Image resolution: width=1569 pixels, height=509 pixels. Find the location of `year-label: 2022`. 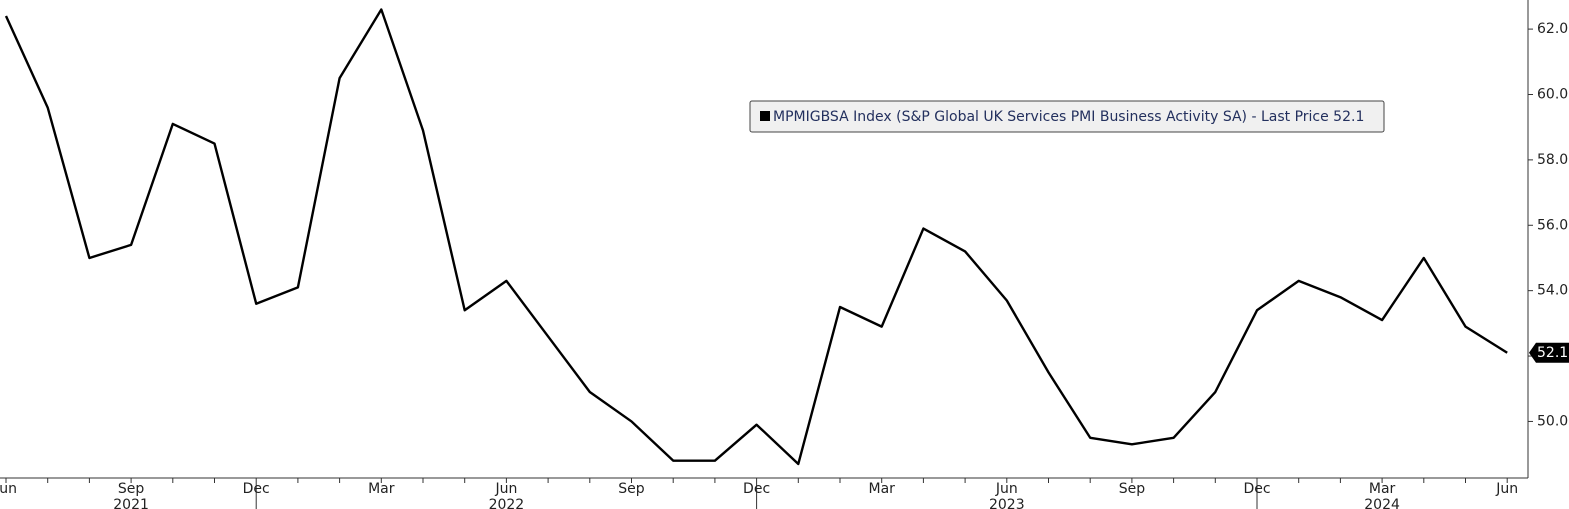

year-label: 2022 is located at coordinates (507, 503).